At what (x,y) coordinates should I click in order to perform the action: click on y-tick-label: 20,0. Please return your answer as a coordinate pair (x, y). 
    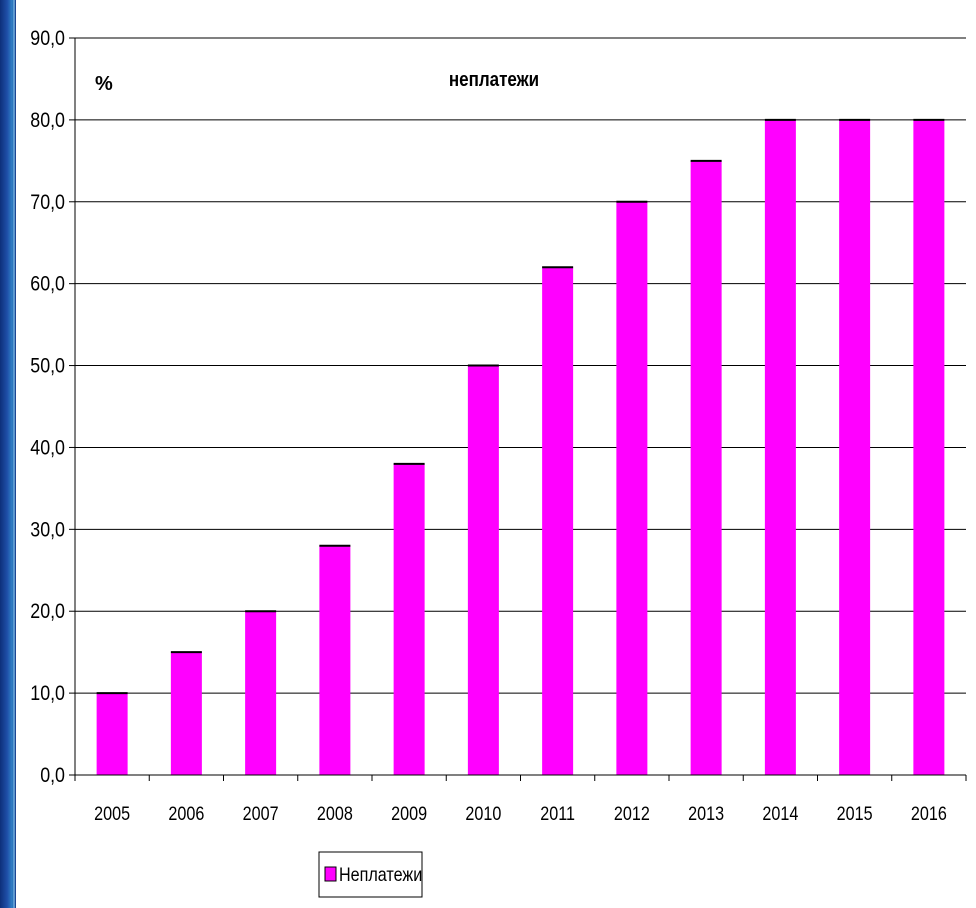
    Looking at the image, I should click on (47, 612).